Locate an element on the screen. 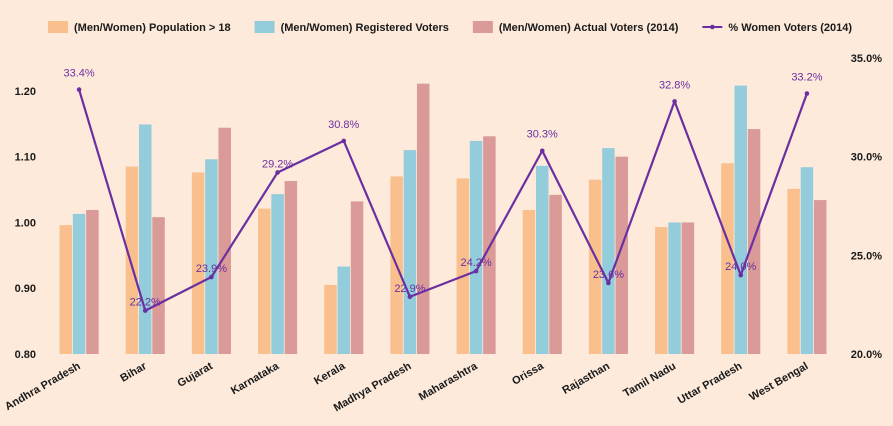  data-label: 22.9% is located at coordinates (409, 289).